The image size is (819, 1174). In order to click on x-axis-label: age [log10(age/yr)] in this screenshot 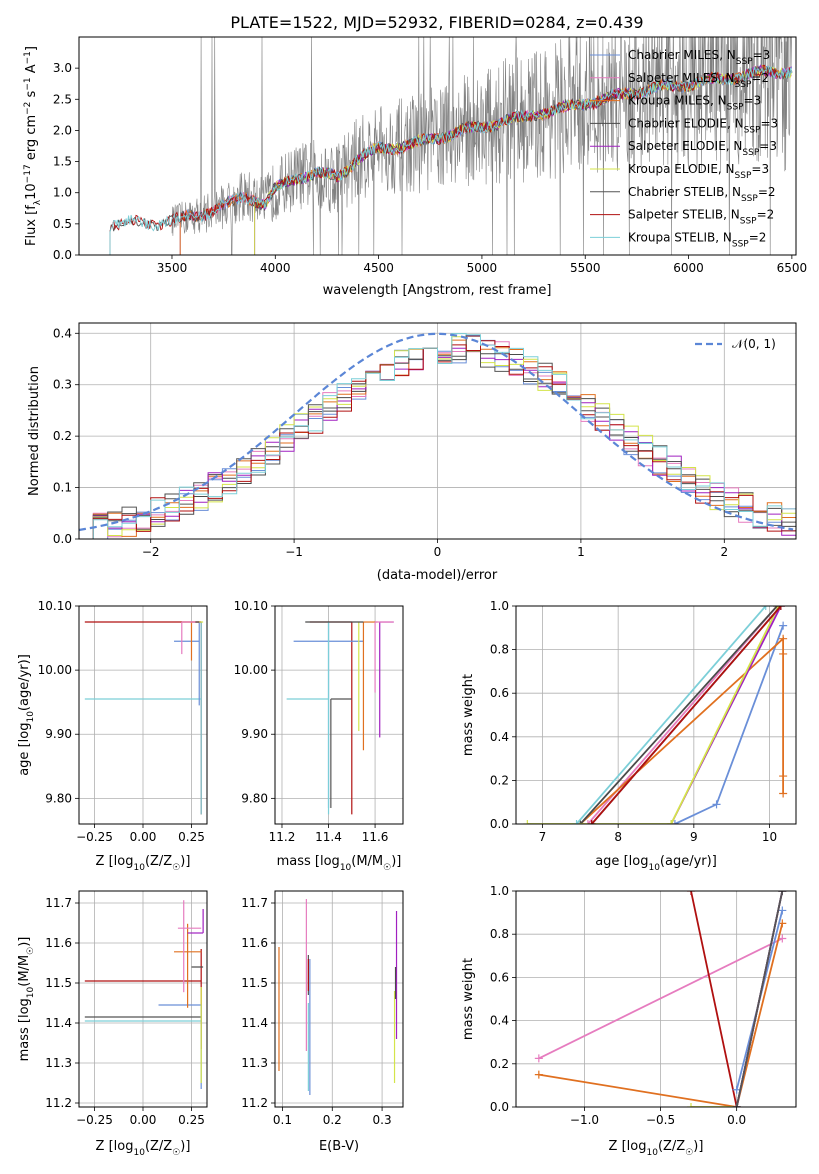, I will do `click(656, 863)`.